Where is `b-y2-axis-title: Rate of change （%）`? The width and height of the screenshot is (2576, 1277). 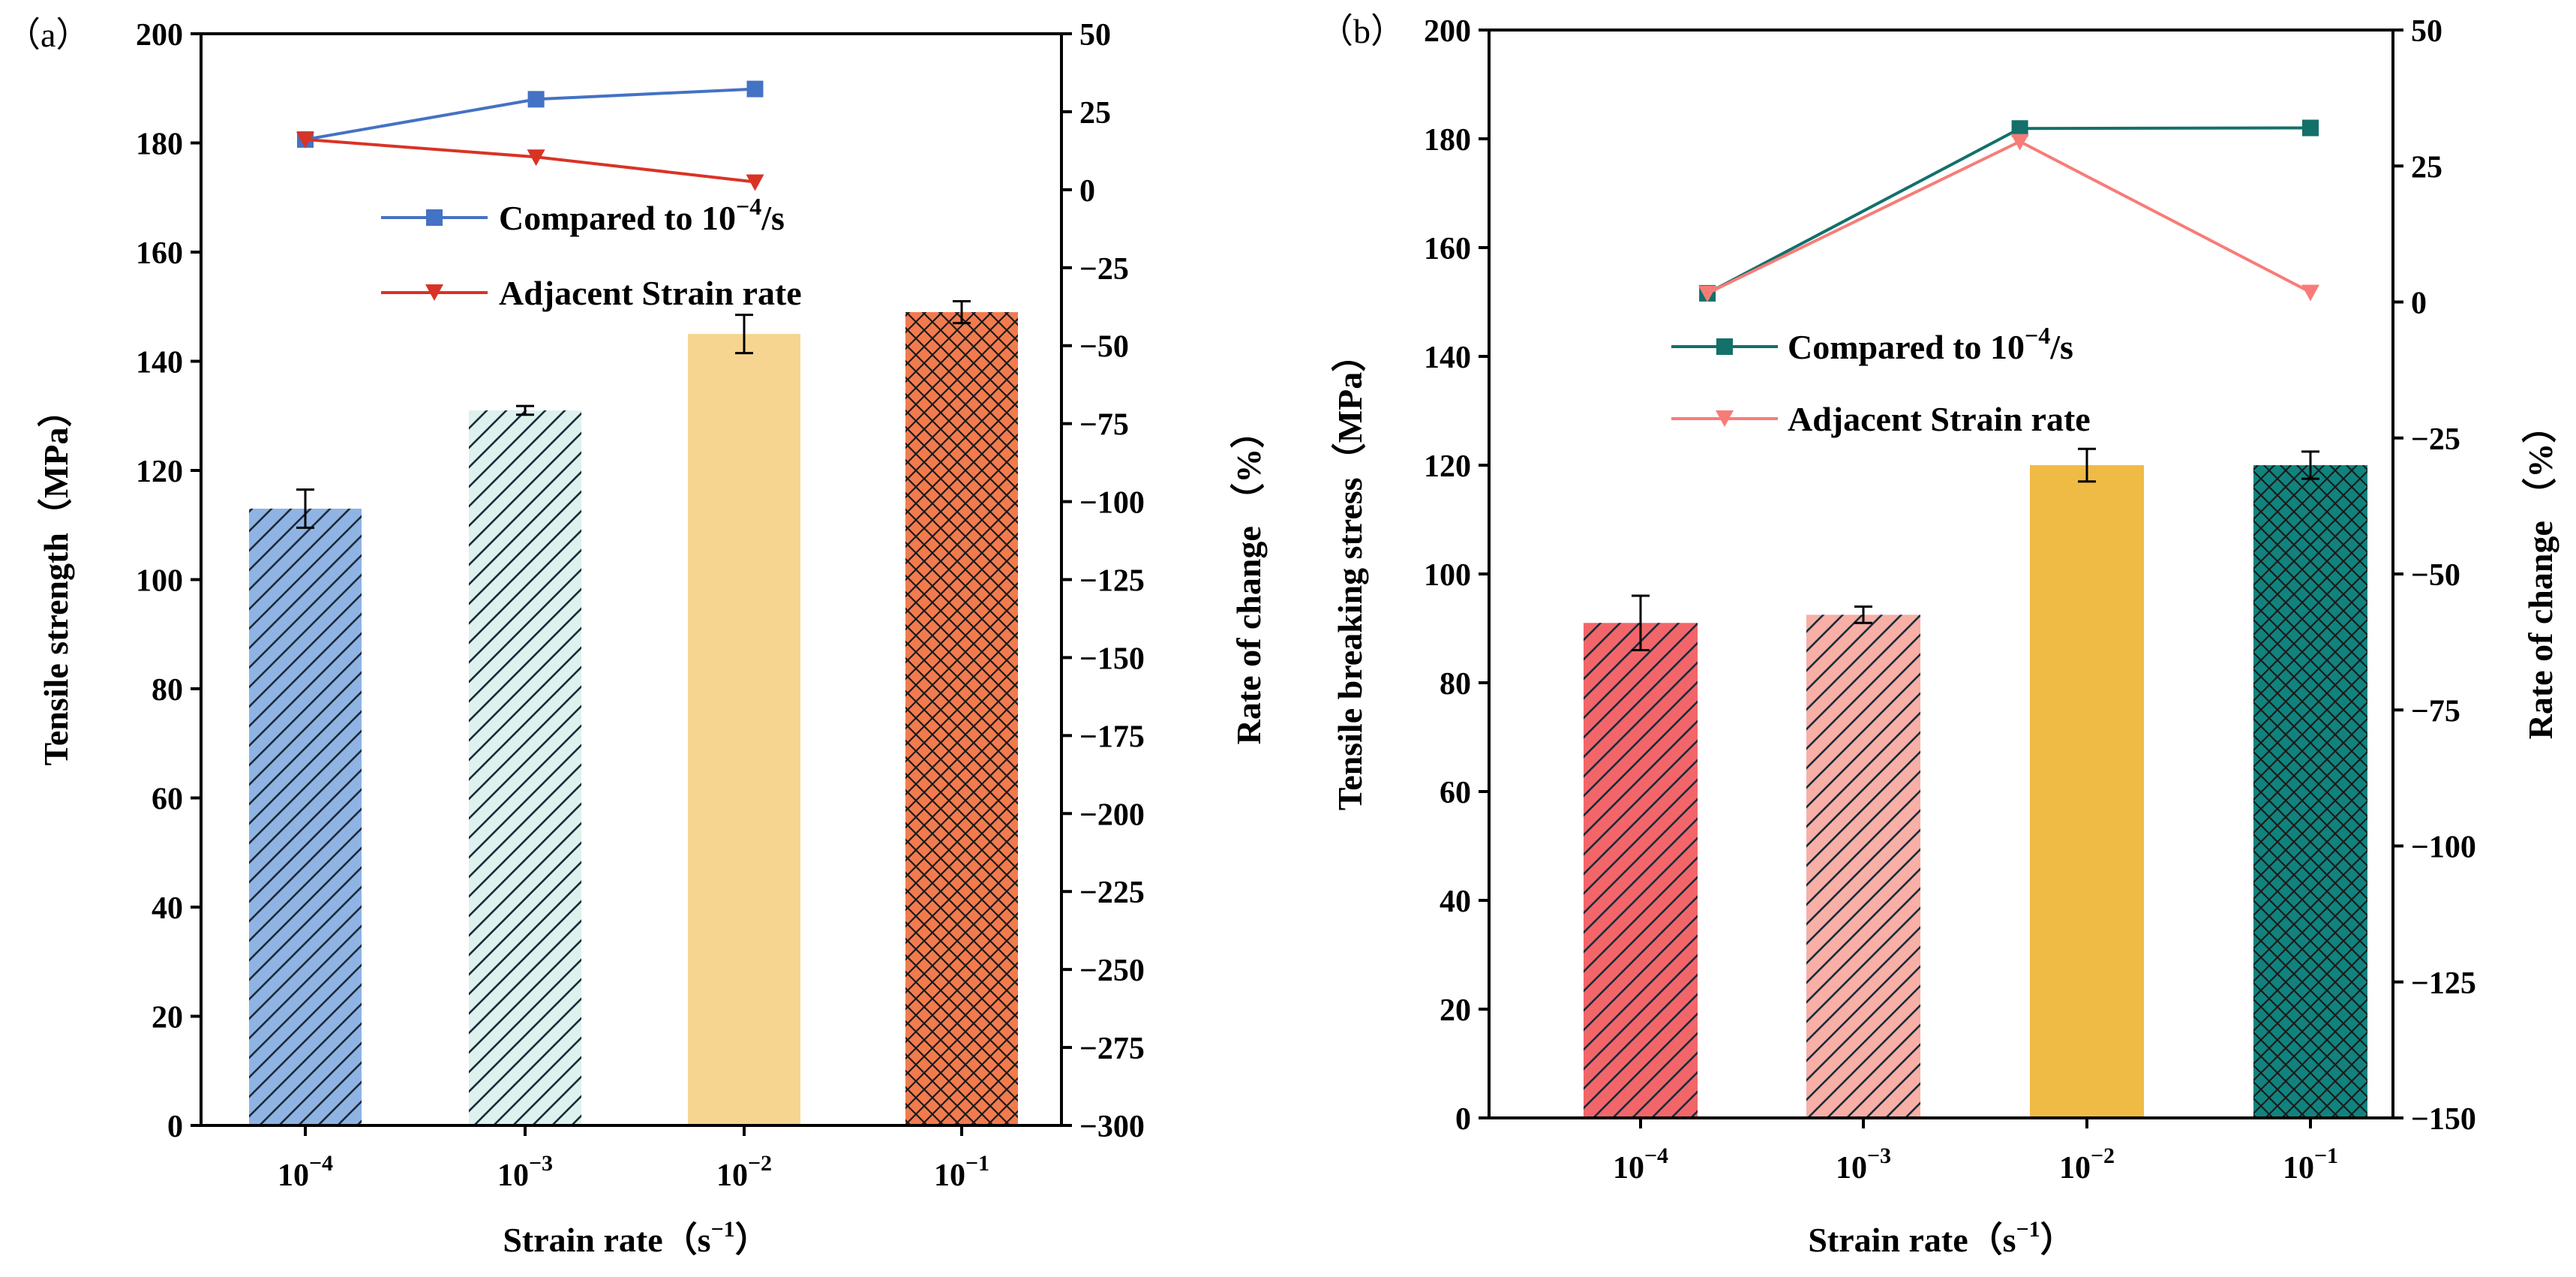
b-y2-axis-title: Rate of change （%） is located at coordinates (2540, 574).